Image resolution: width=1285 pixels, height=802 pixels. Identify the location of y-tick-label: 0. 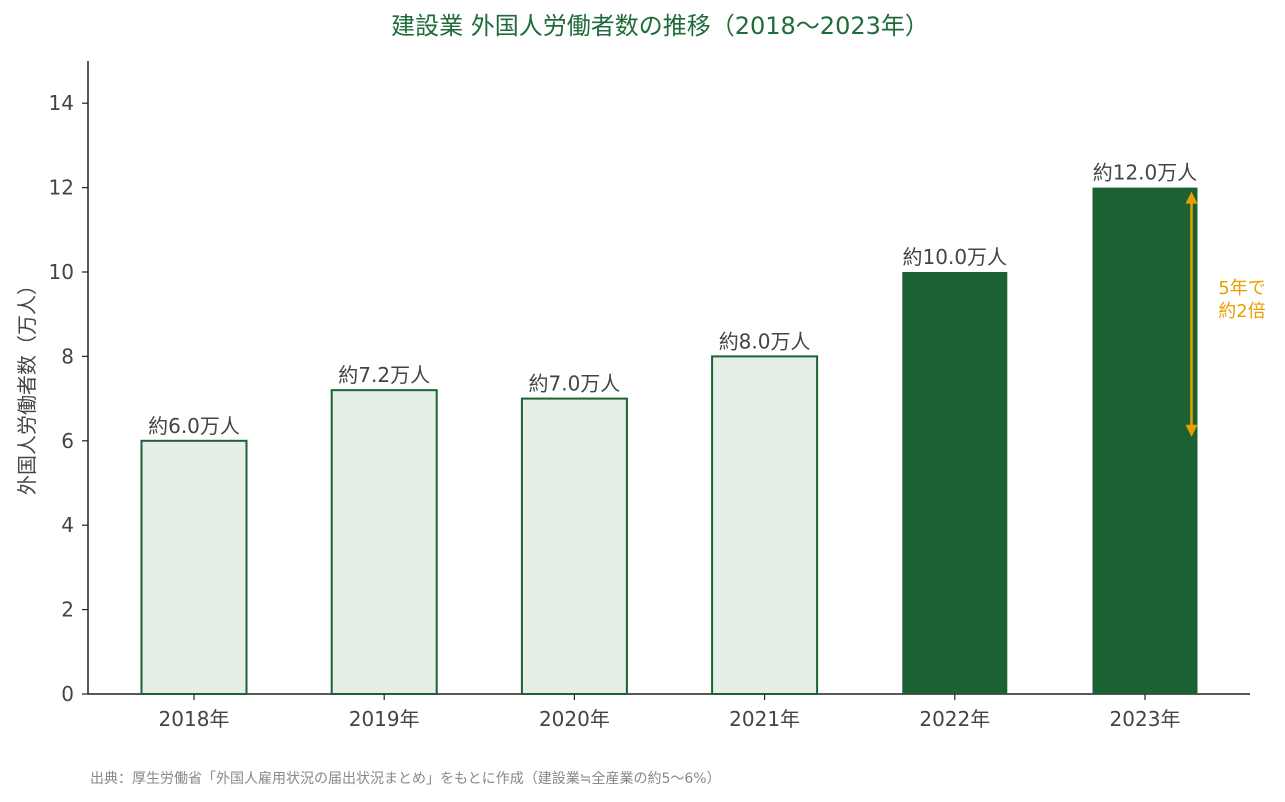
(67, 694).